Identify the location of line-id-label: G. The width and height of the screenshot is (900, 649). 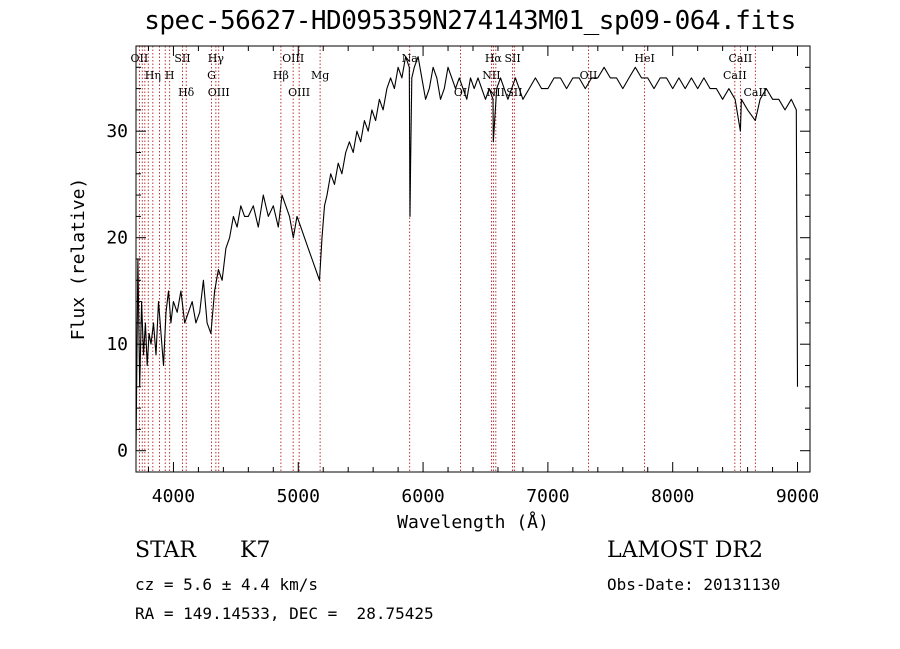
(211, 75).